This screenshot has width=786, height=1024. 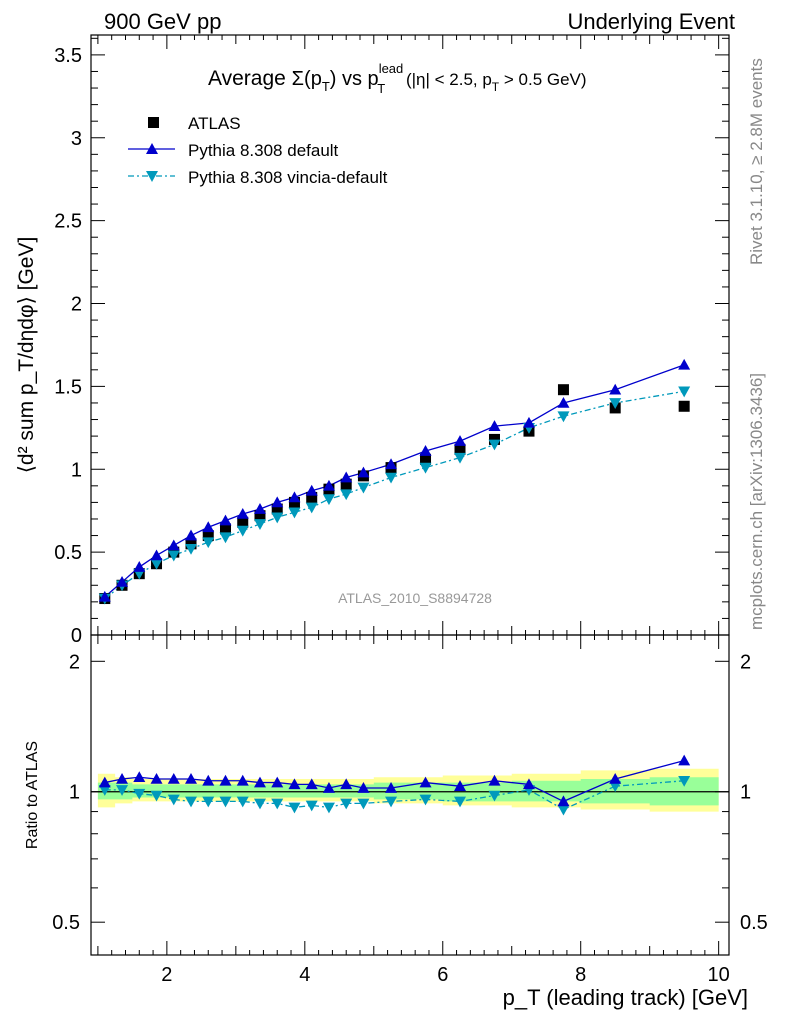 I want to click on legend-default-marker, so click(x=152, y=148).